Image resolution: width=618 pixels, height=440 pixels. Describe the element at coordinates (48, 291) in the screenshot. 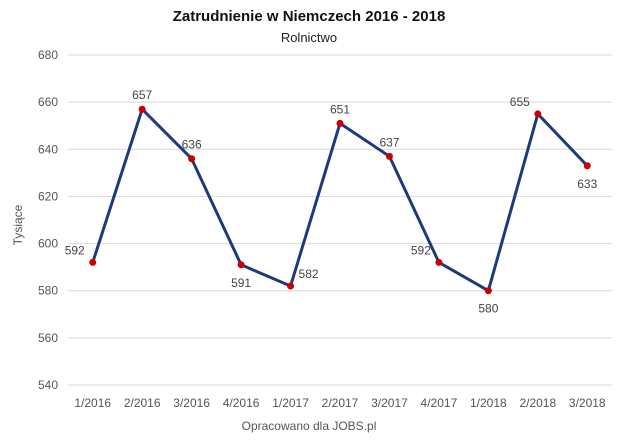

I see `y-tick-label: 580` at that location.